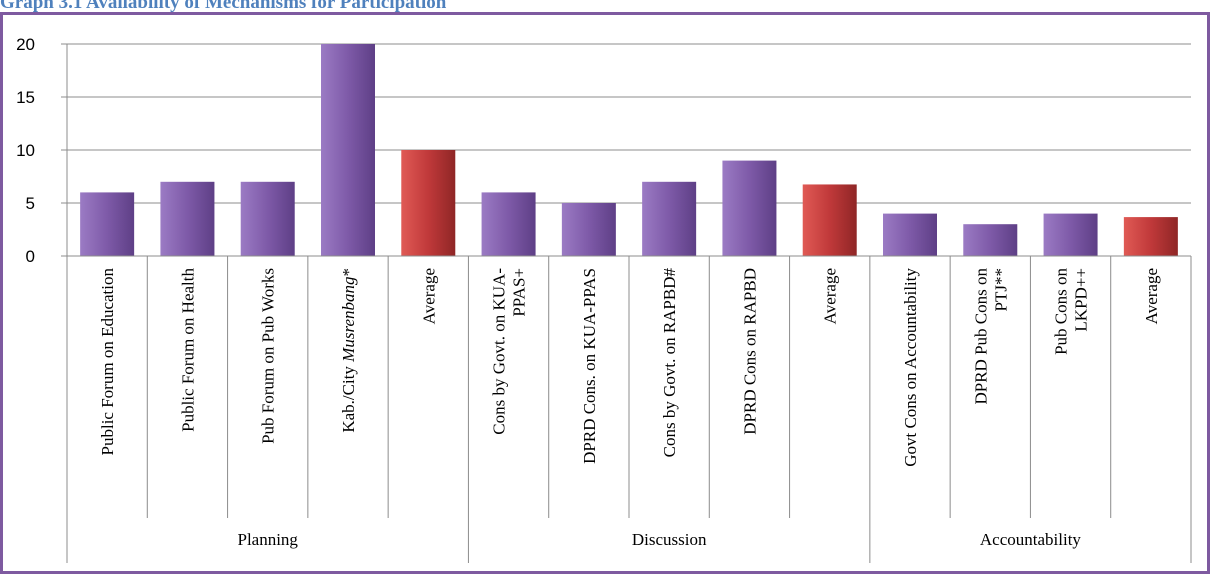  What do you see at coordinates (25, 44) in the screenshot?
I see `y-tick-label: 20` at bounding box center [25, 44].